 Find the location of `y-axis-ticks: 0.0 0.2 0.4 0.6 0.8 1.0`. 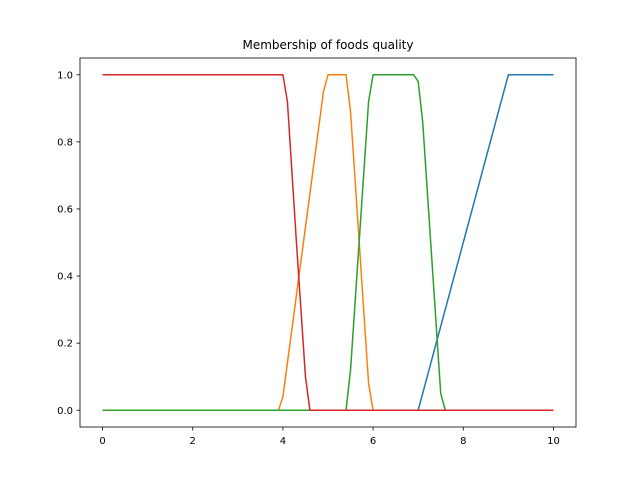

y-axis-ticks: 0.0 0.2 0.4 0.6 0.8 1.0 is located at coordinates (68, 243).